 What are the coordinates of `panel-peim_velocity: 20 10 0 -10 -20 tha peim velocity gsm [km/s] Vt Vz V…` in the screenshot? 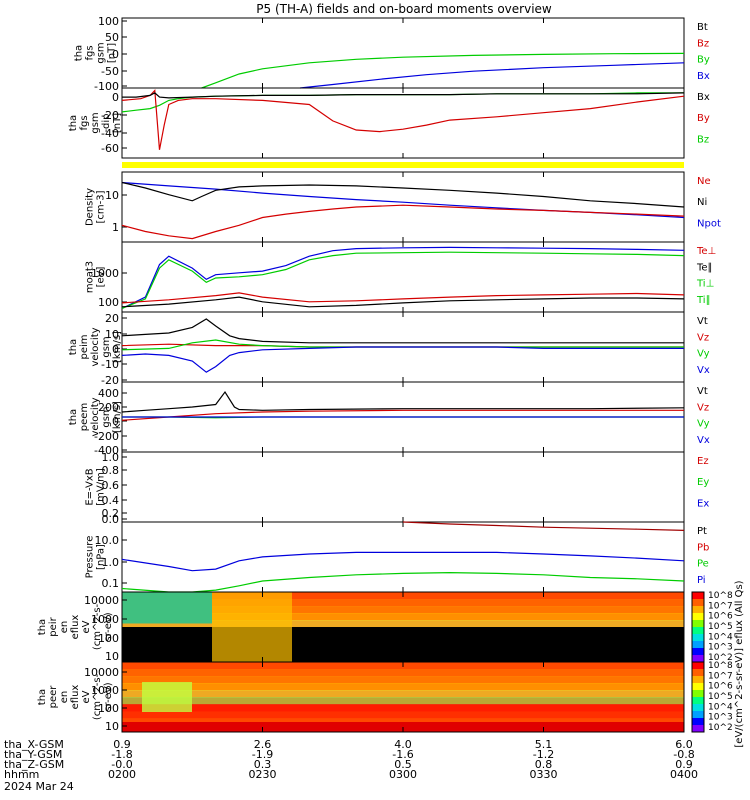 It's located at (389, 349).